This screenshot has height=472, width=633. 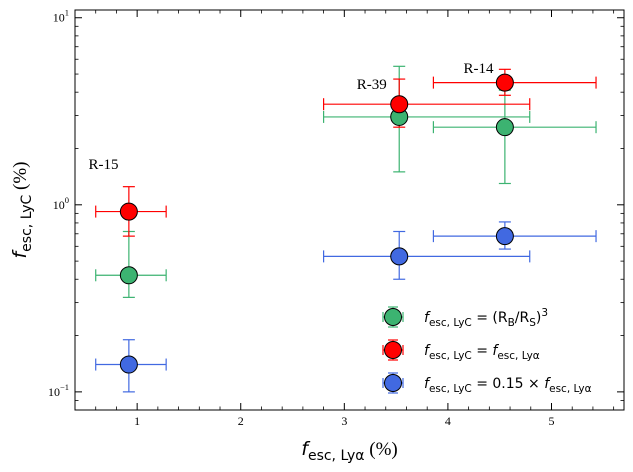 What do you see at coordinates (344, 421) in the screenshot?
I see `x-tick-label: 3` at bounding box center [344, 421].